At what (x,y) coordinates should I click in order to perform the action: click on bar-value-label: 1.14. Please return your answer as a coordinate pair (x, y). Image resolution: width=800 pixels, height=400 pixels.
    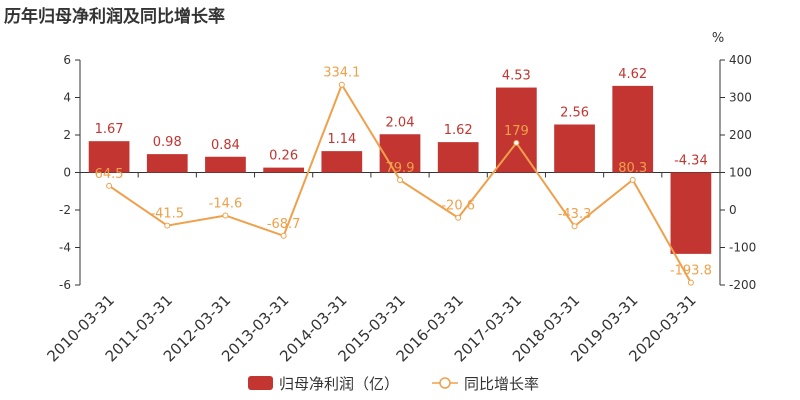
    Looking at the image, I should click on (341, 139).